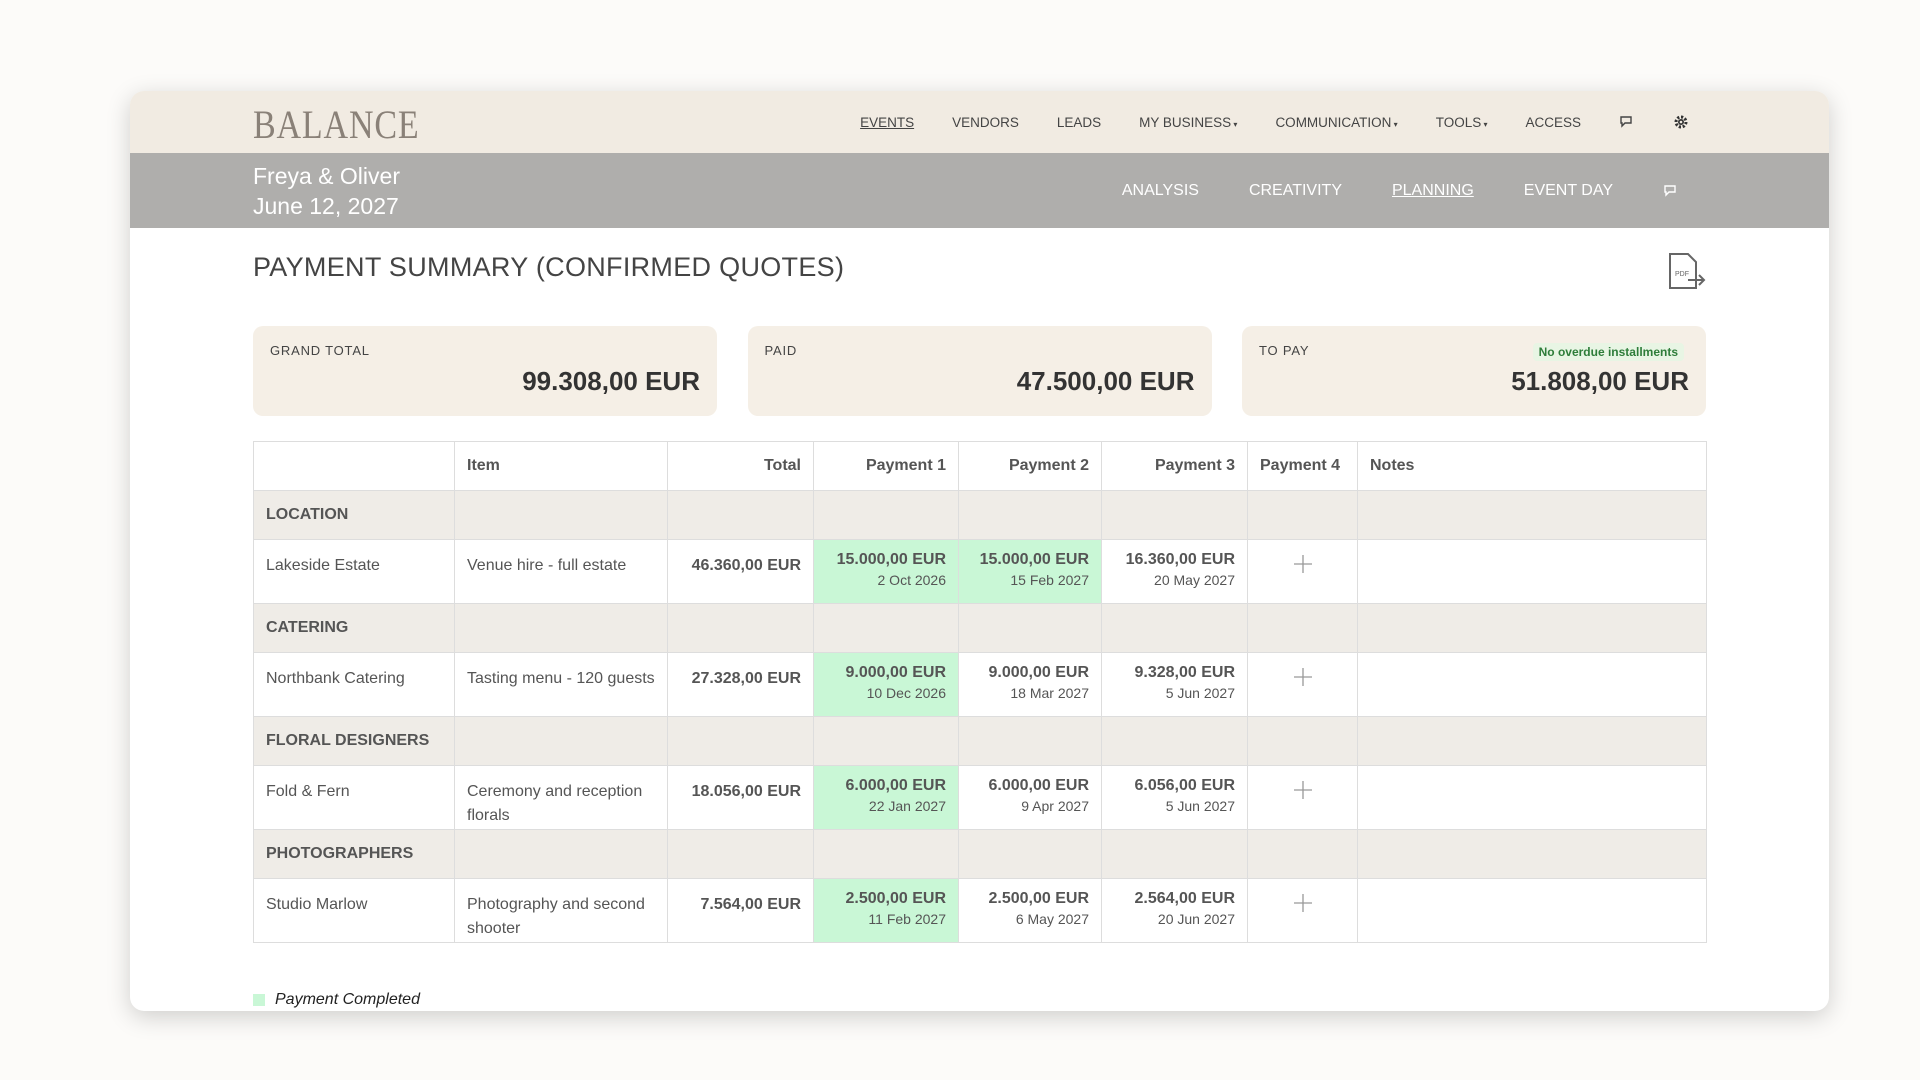 The width and height of the screenshot is (1920, 1080). What do you see at coordinates (740, 466) in the screenshot?
I see `header-cell: Total` at bounding box center [740, 466].